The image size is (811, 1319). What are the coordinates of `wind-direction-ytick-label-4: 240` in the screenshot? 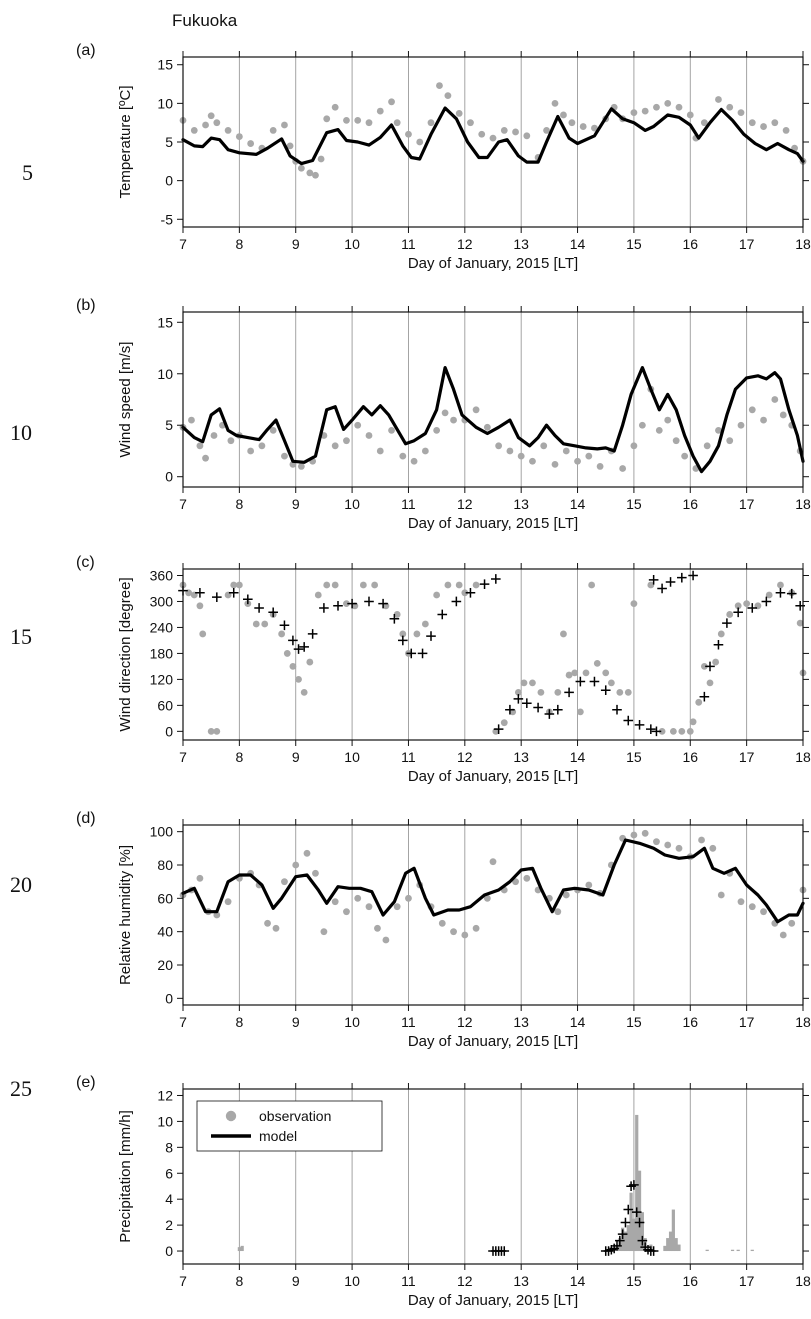 It's located at (162, 627).